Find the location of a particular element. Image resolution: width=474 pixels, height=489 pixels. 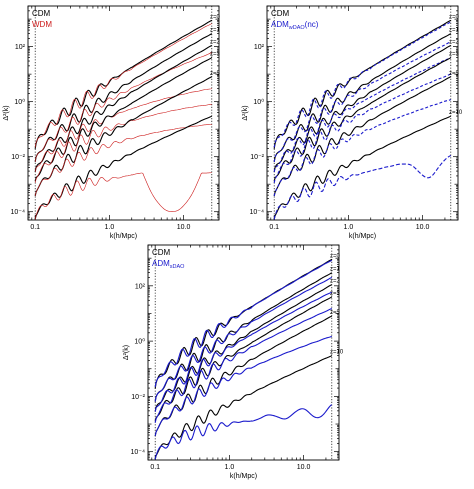

legend-entry: ADMwDAO(nc) is located at coordinates (295, 25).